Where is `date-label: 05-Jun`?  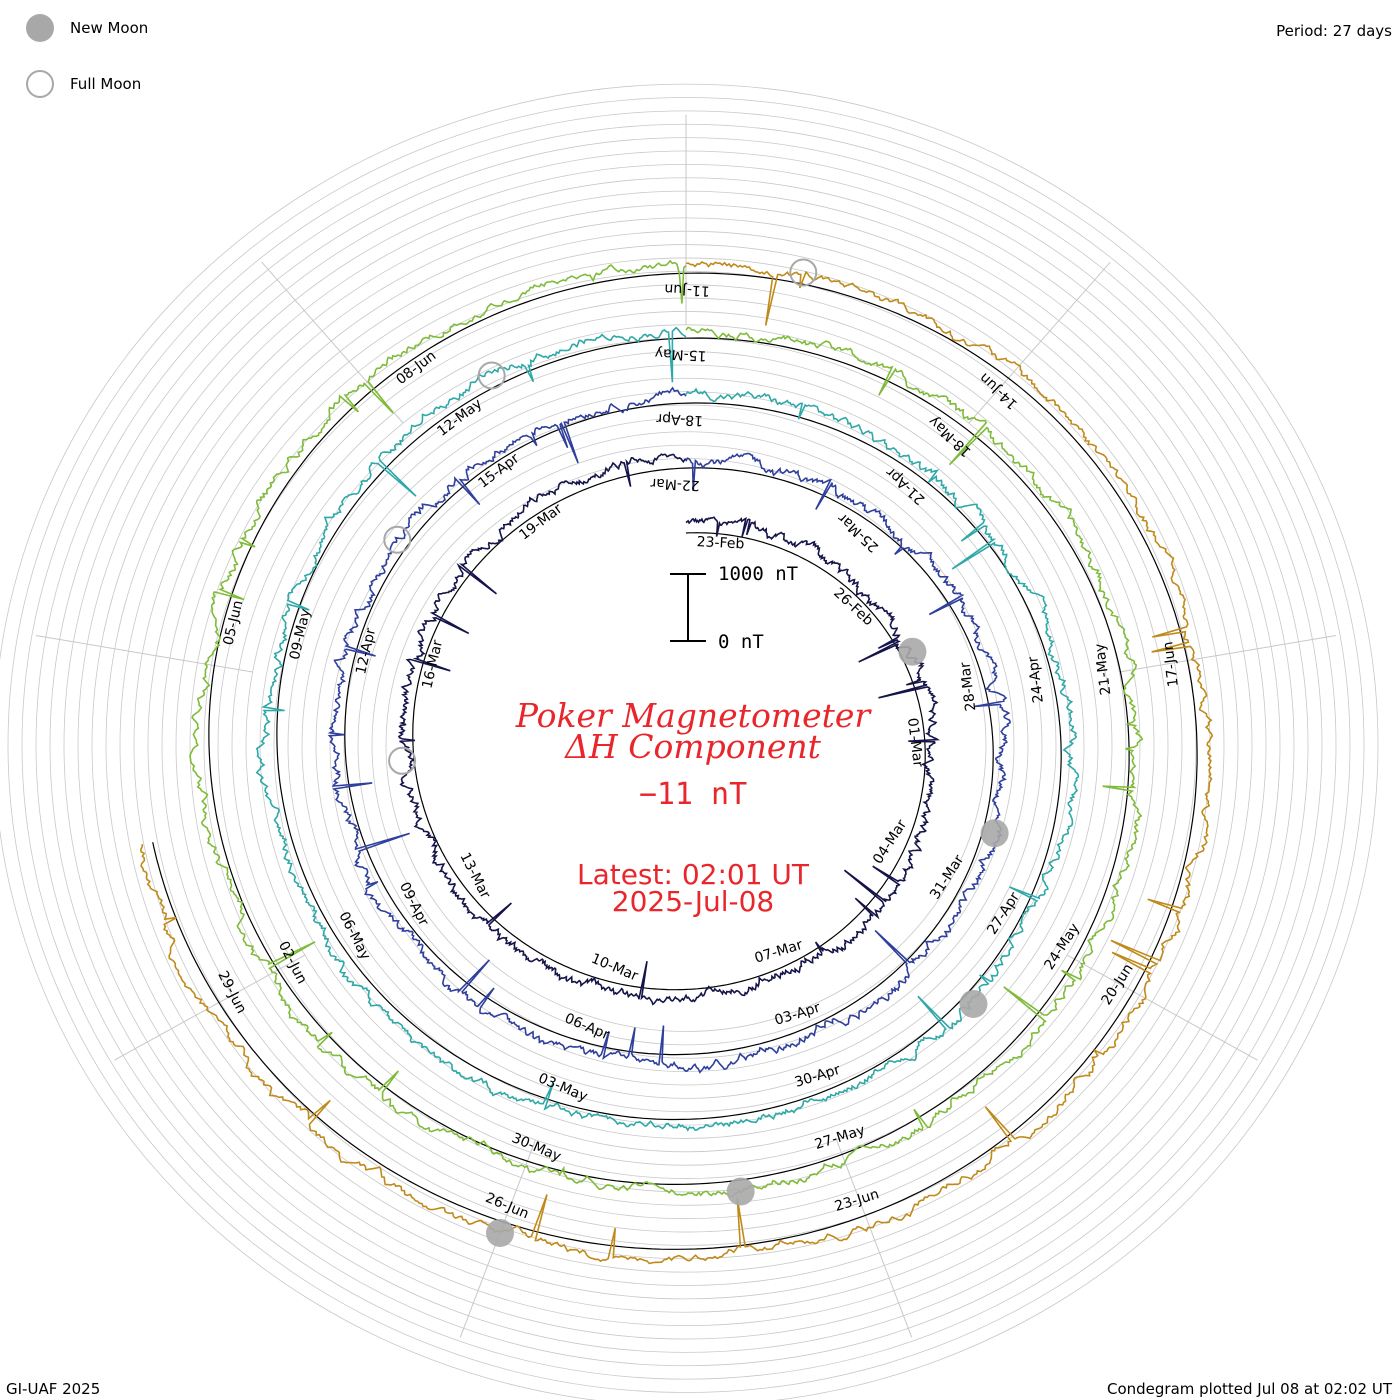
date-label: 05-Jun is located at coordinates (234, 623).